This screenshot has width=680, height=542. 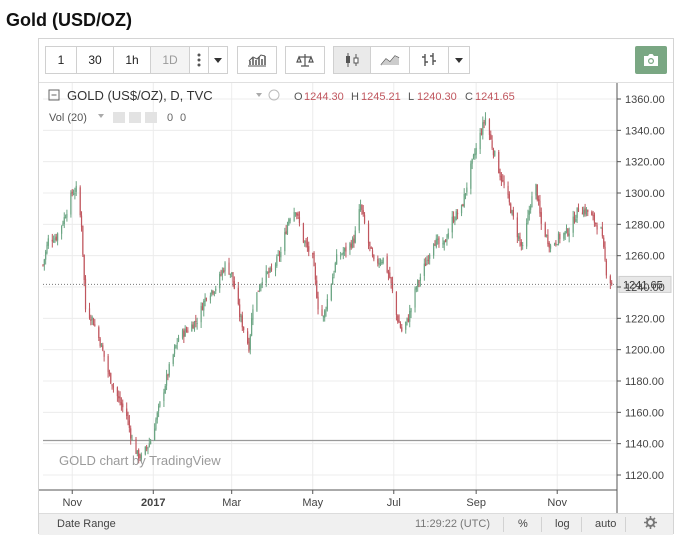 What do you see at coordinates (390, 60) in the screenshot?
I see `line-style-icon` at bounding box center [390, 60].